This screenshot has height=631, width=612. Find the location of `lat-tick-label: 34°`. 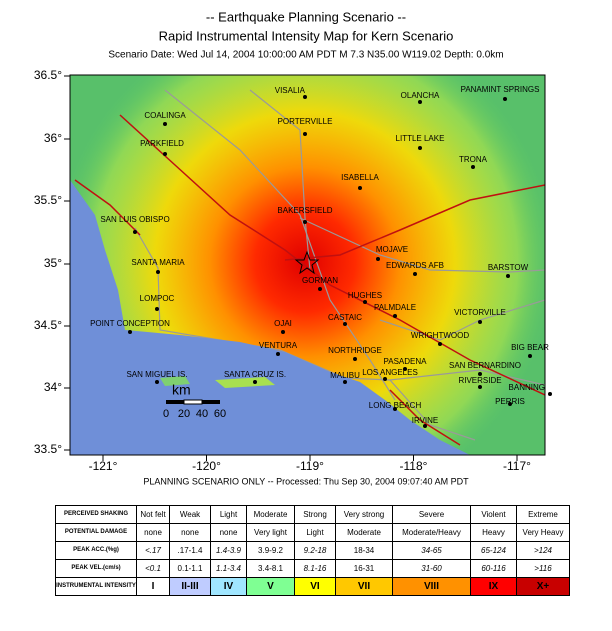

lat-tick-label: 34° is located at coordinates (53, 387).